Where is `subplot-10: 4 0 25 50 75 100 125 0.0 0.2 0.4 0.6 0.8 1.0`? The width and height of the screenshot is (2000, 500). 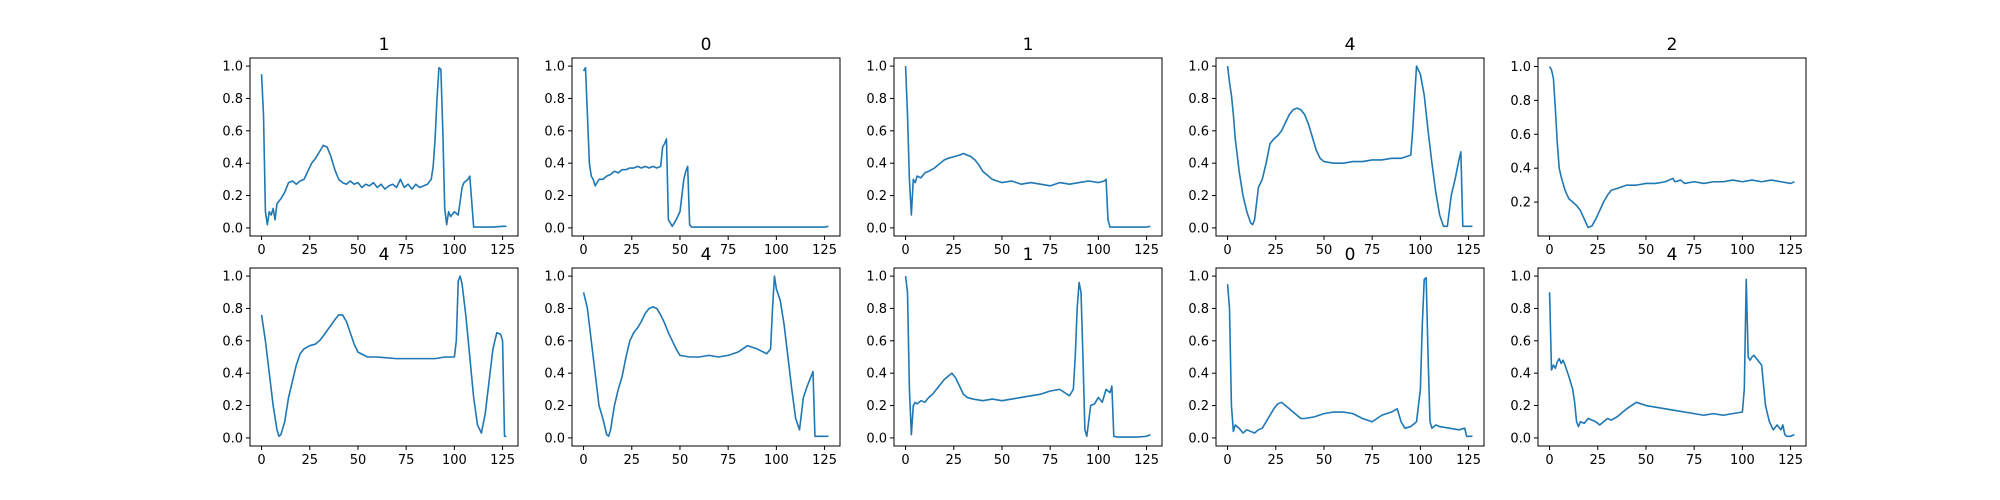 subplot-10: 4 0 25 50 75 100 125 0.0 0.2 0.4 0.6 0.8 1.0 is located at coordinates (1658, 356).